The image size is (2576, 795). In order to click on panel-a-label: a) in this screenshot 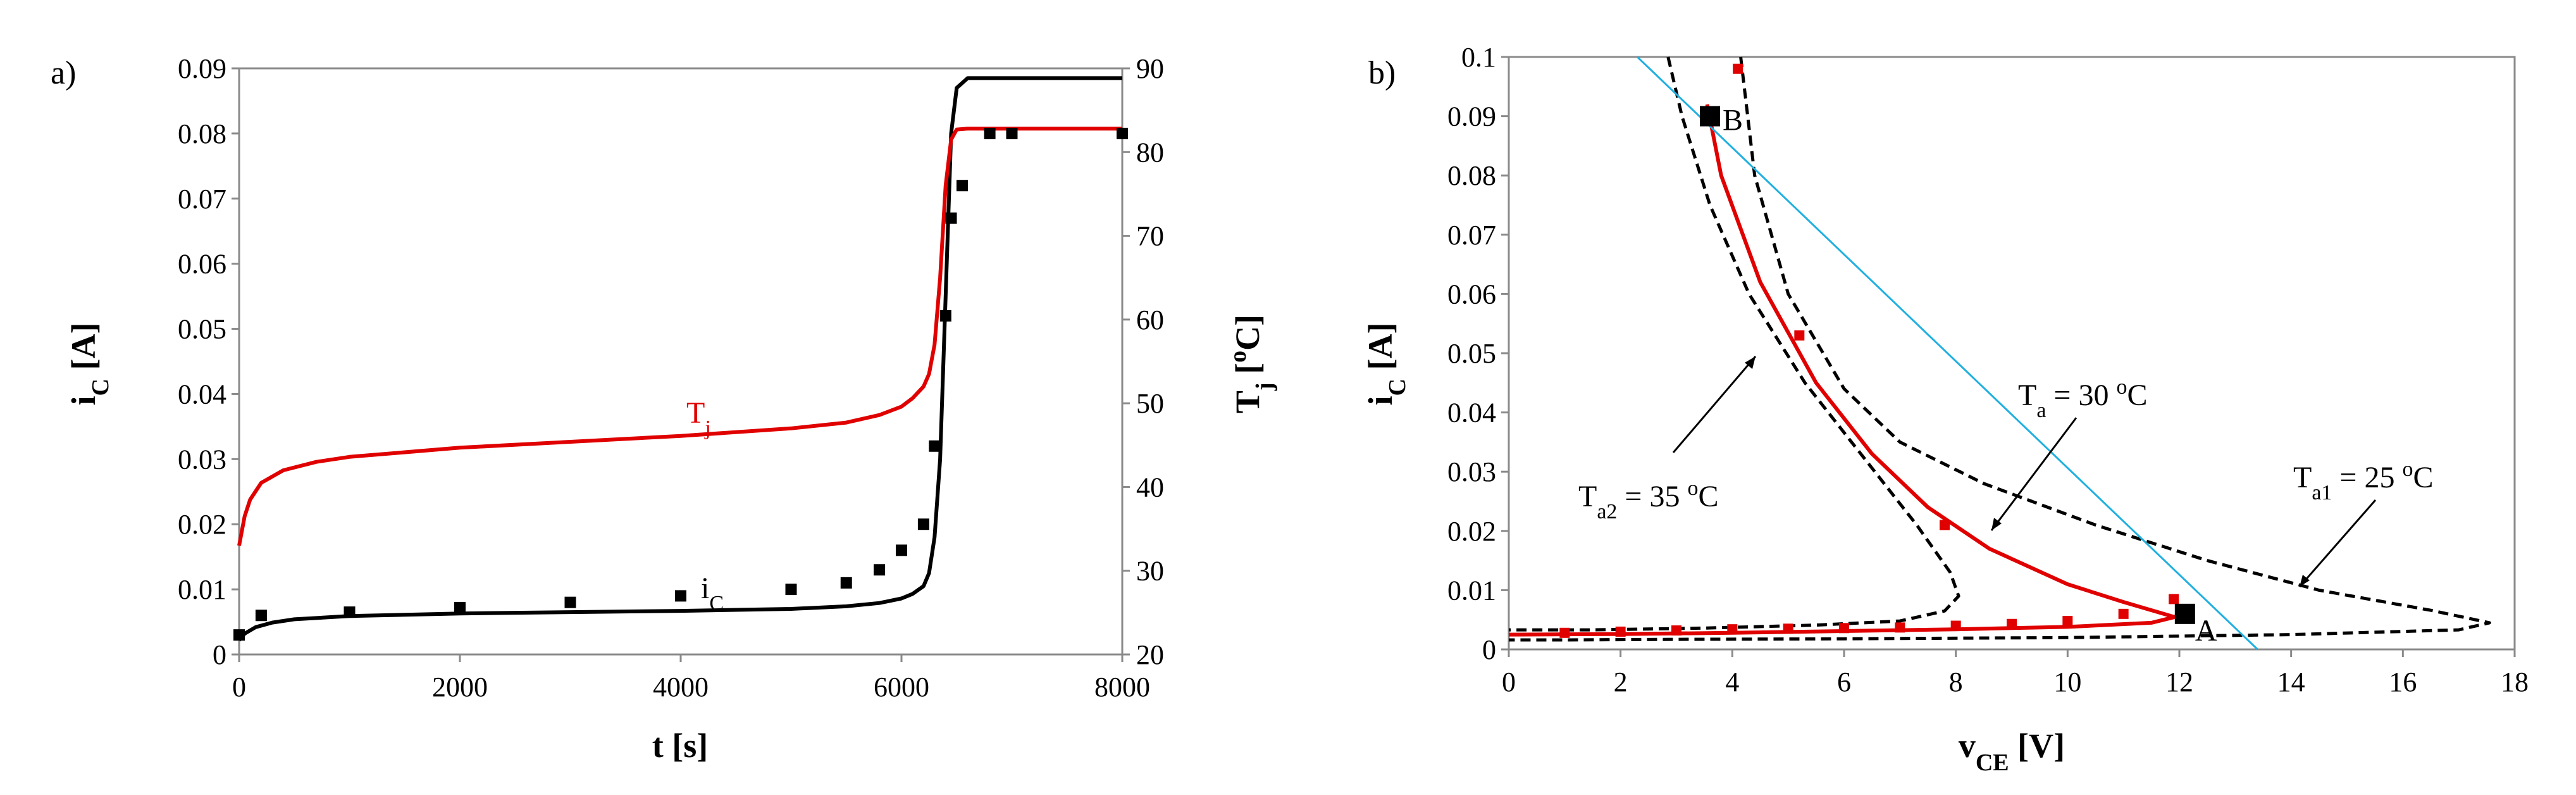, I will do `click(64, 73)`.